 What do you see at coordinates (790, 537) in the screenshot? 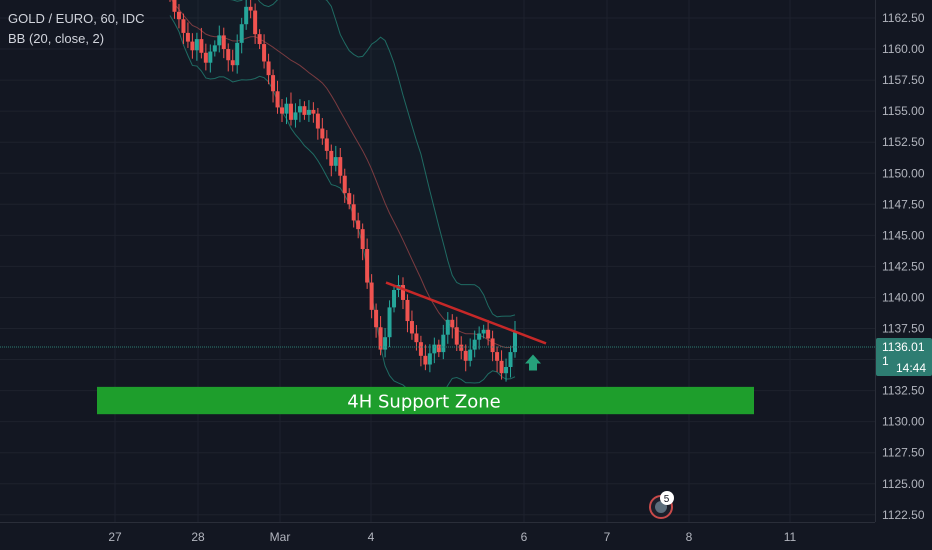
I see `x-tick-label: 11` at bounding box center [790, 537].